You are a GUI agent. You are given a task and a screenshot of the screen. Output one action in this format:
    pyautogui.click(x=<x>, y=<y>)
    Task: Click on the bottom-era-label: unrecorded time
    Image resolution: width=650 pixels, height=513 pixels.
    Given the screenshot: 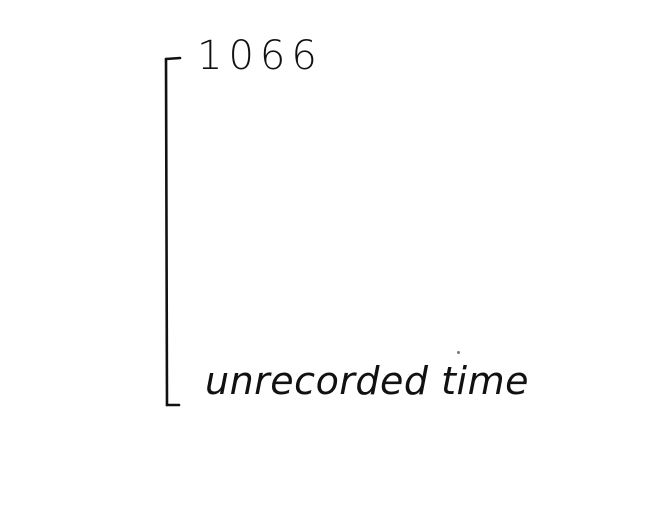 What is the action you would take?
    pyautogui.click(x=367, y=381)
    